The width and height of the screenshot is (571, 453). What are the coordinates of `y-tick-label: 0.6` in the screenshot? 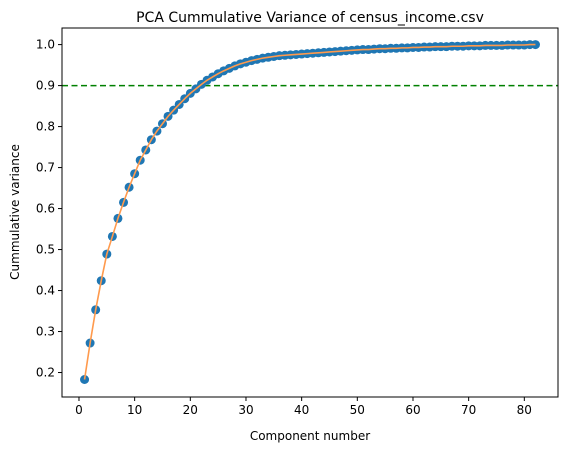 It's located at (45, 209).